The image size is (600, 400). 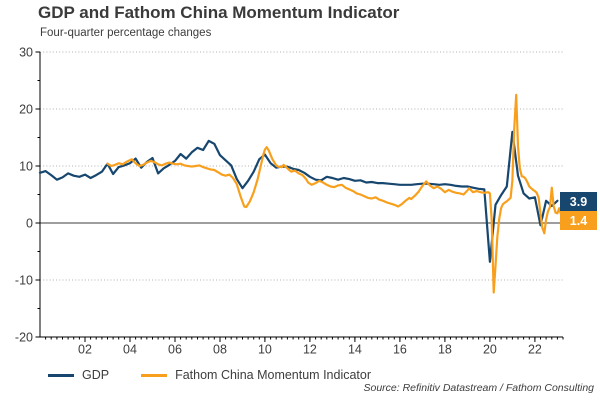 I want to click on fcmi-end-value-badge: 1.4, so click(x=578, y=220).